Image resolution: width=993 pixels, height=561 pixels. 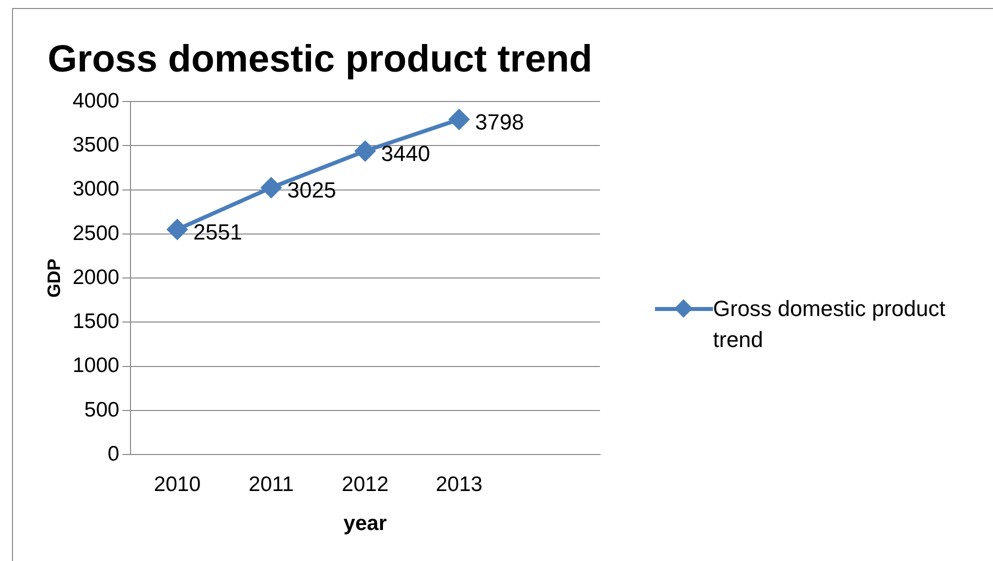 I want to click on y-tick-label: 3000, so click(x=96, y=189).